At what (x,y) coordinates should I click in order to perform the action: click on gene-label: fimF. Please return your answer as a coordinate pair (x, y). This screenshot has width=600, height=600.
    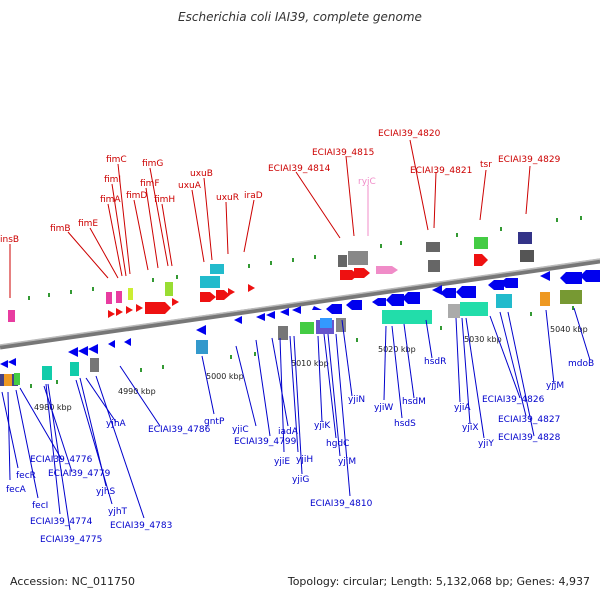
    Looking at the image, I should click on (150, 184).